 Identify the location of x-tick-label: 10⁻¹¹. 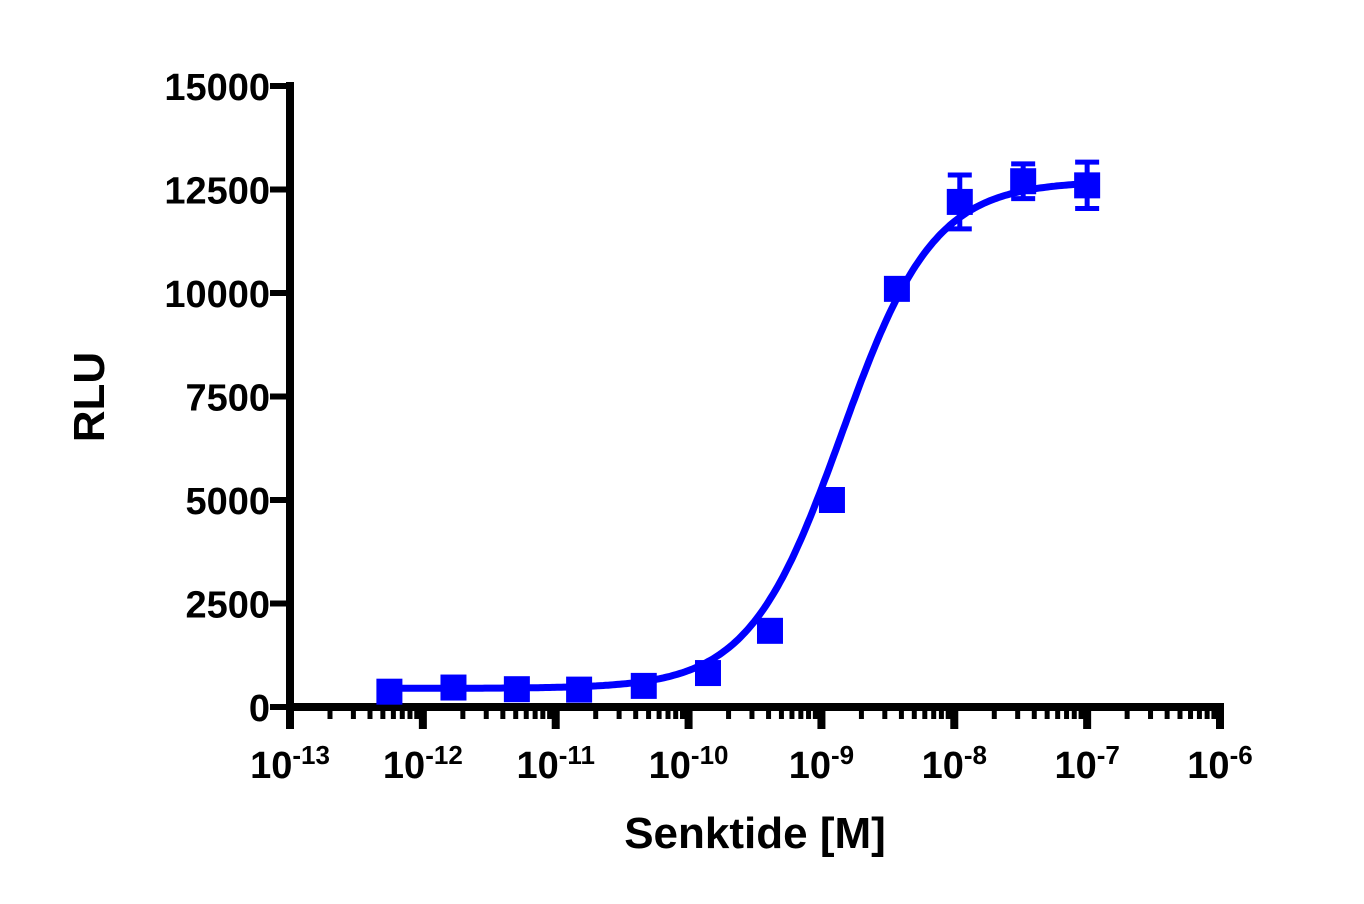
(555, 763).